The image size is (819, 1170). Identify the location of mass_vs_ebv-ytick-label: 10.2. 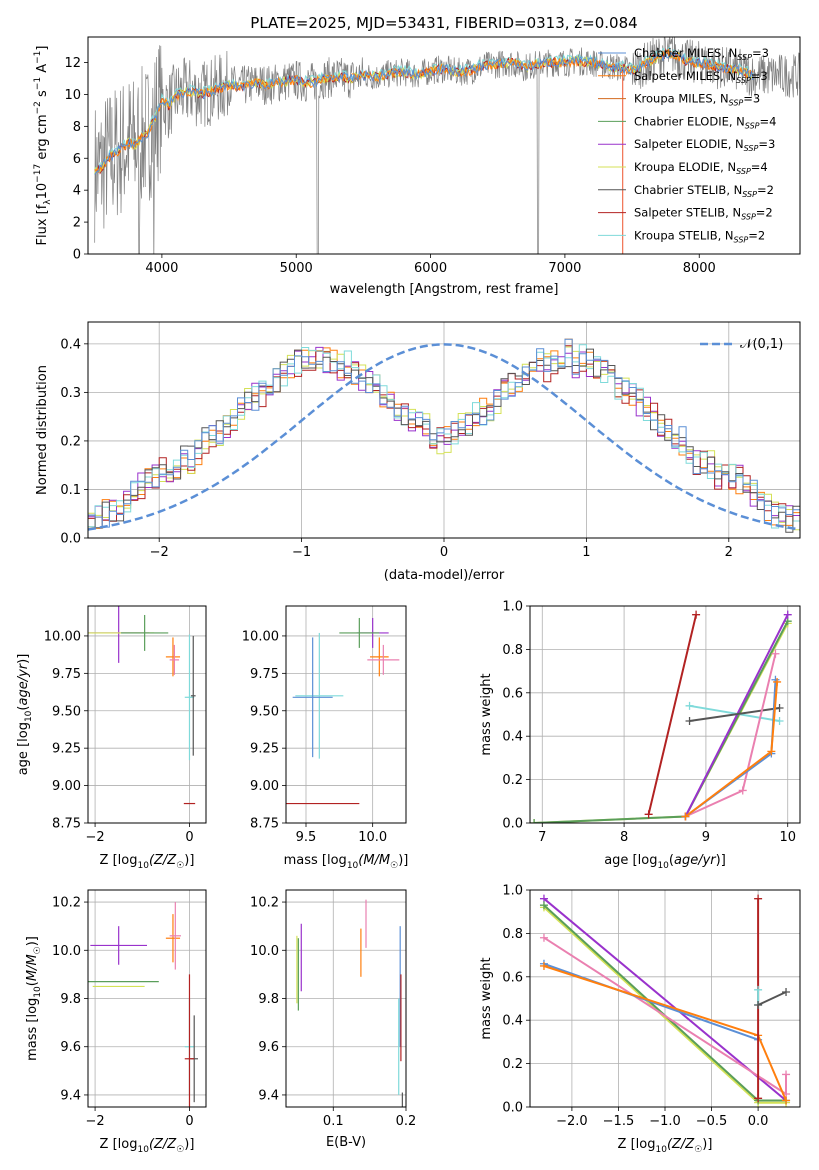
(264, 903).